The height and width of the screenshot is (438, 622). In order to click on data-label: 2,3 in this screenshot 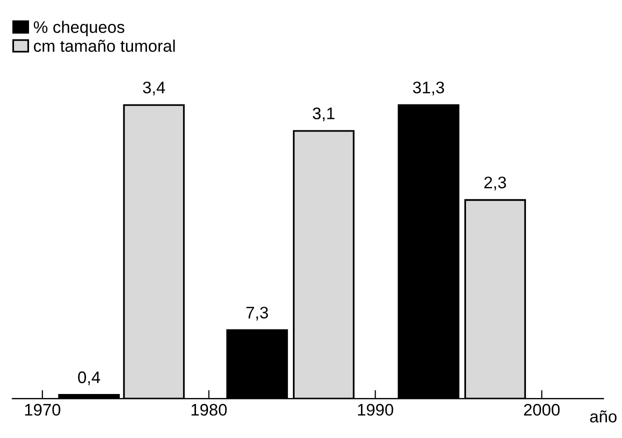, I will do `click(495, 183)`.